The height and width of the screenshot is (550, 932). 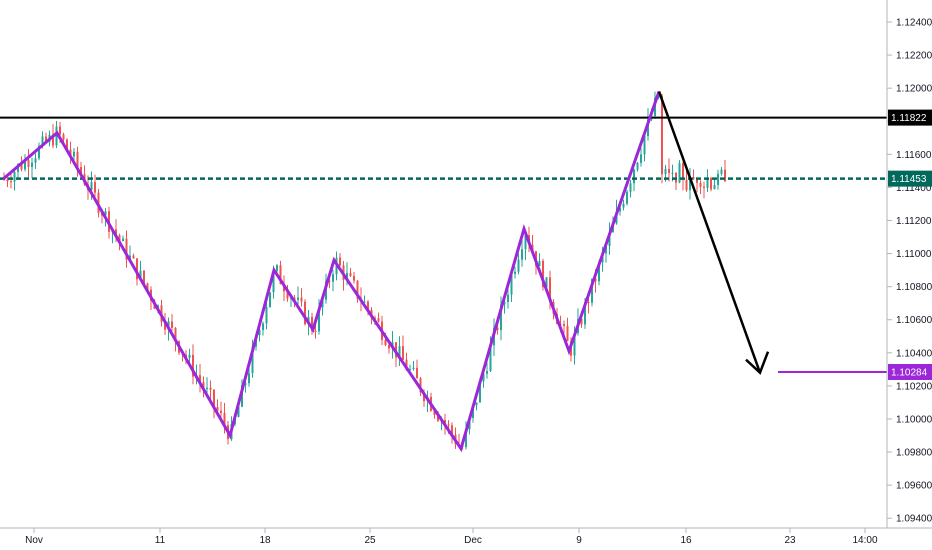 I want to click on price-tick-label: 1.09800, so click(x=914, y=453).